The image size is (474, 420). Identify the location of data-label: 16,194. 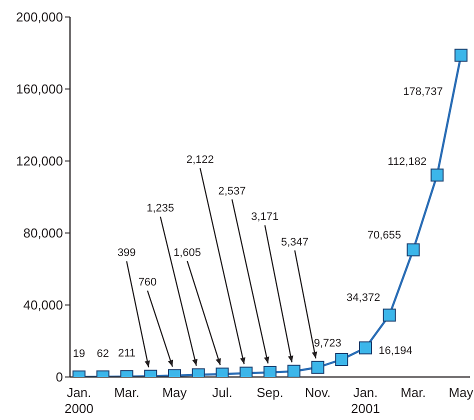
(395, 350).